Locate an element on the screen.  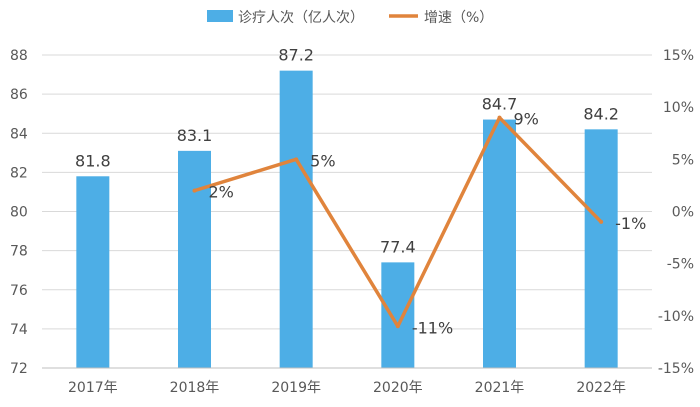
y-left-tick-label: 84 is located at coordinates (19, 134).